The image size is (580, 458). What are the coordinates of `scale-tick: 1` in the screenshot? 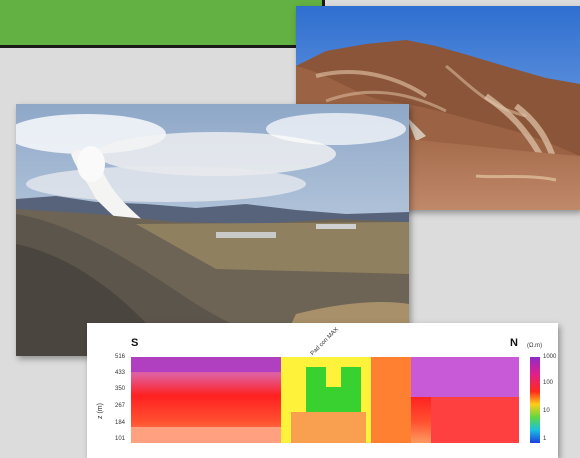 It's located at (545, 439).